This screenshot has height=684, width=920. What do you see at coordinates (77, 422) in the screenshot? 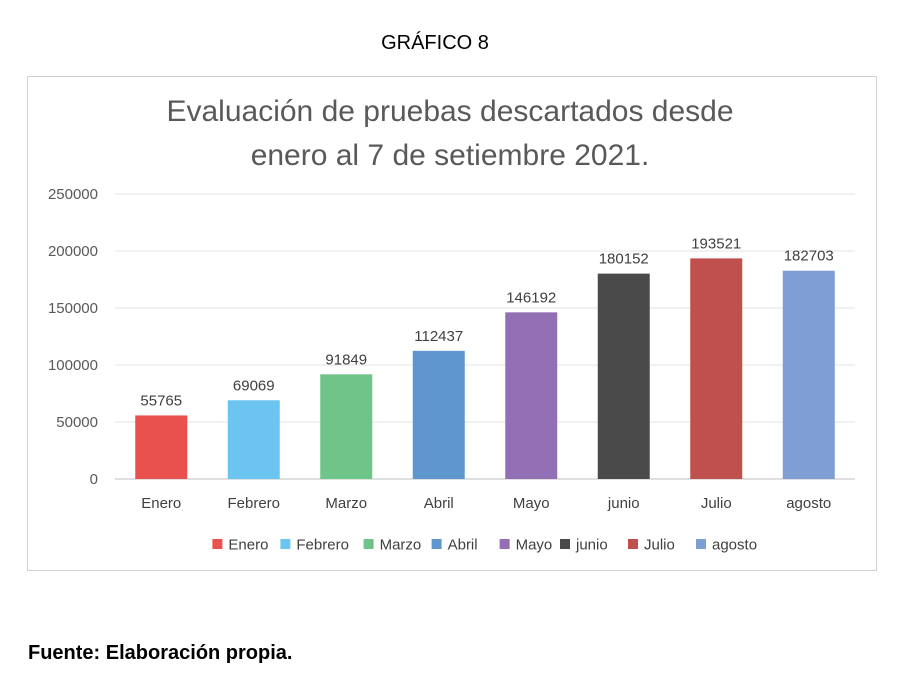
I see `y-tick-label: 50000` at bounding box center [77, 422].